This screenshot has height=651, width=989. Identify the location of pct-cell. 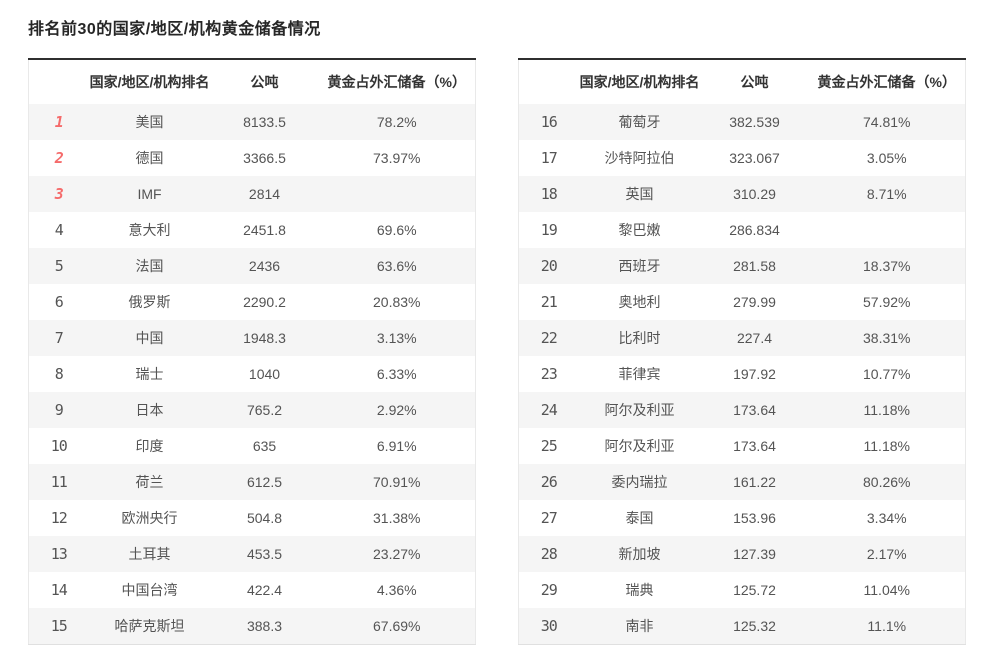
(397, 194).